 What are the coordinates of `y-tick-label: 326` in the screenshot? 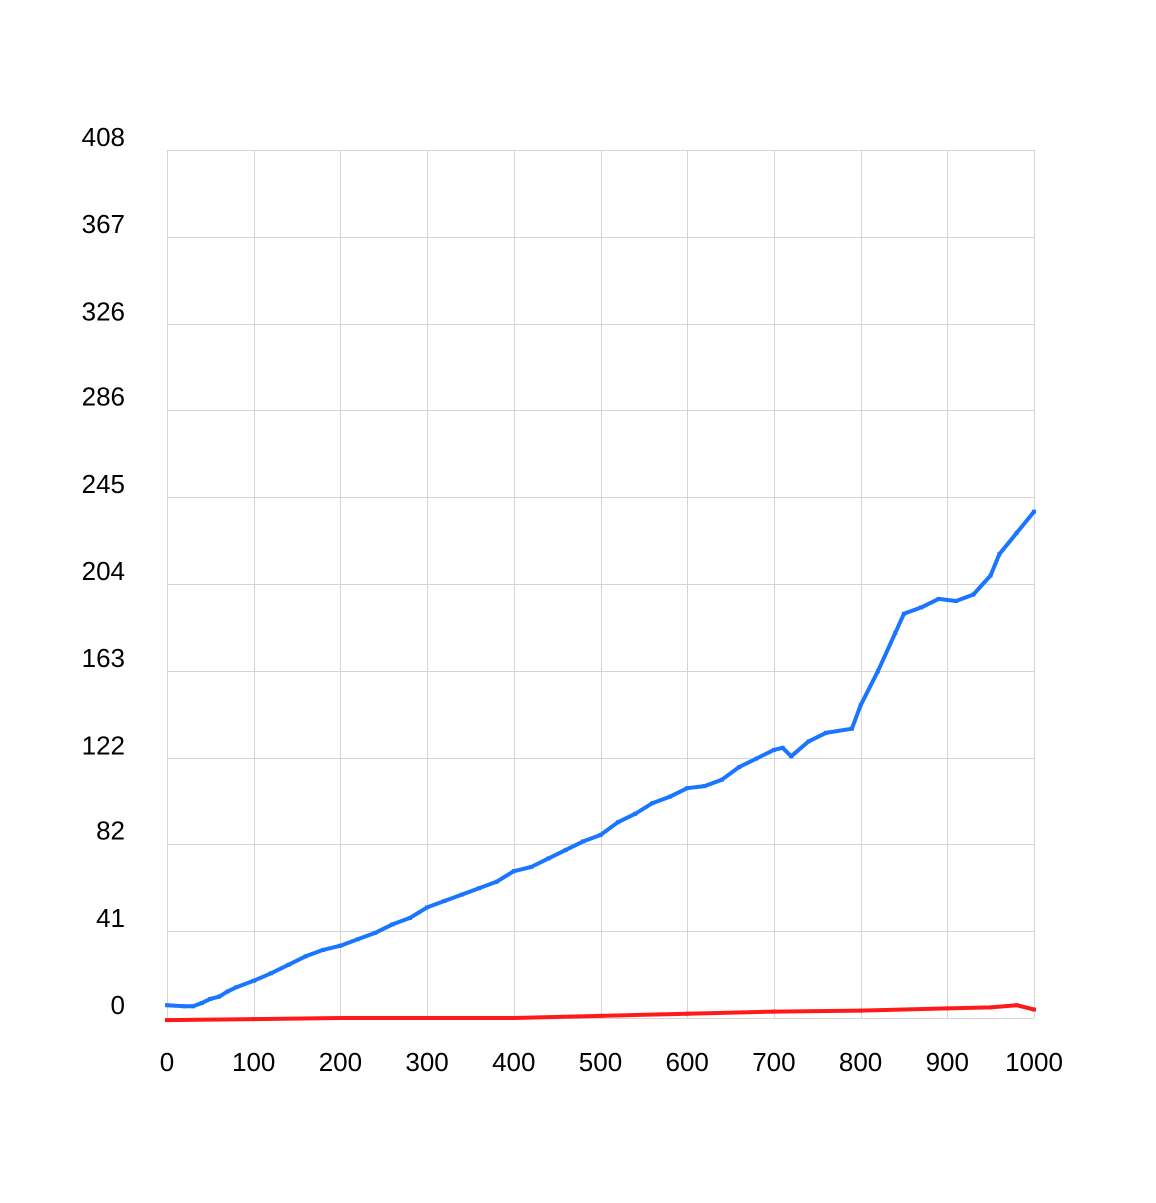 It's located at (103, 311).